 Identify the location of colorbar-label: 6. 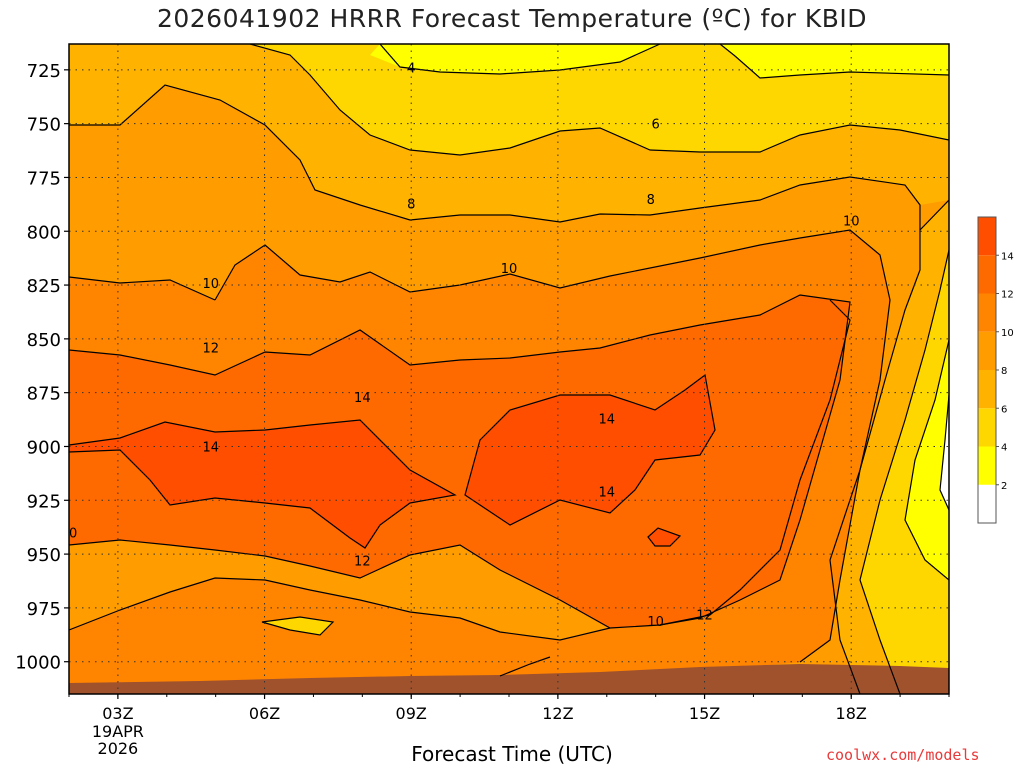
(1004, 409).